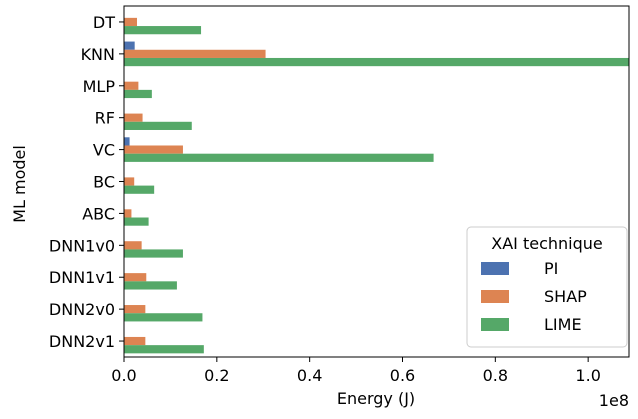  What do you see at coordinates (99, 86) in the screenshot?
I see `y-tick-label-mlp: MLP` at bounding box center [99, 86].